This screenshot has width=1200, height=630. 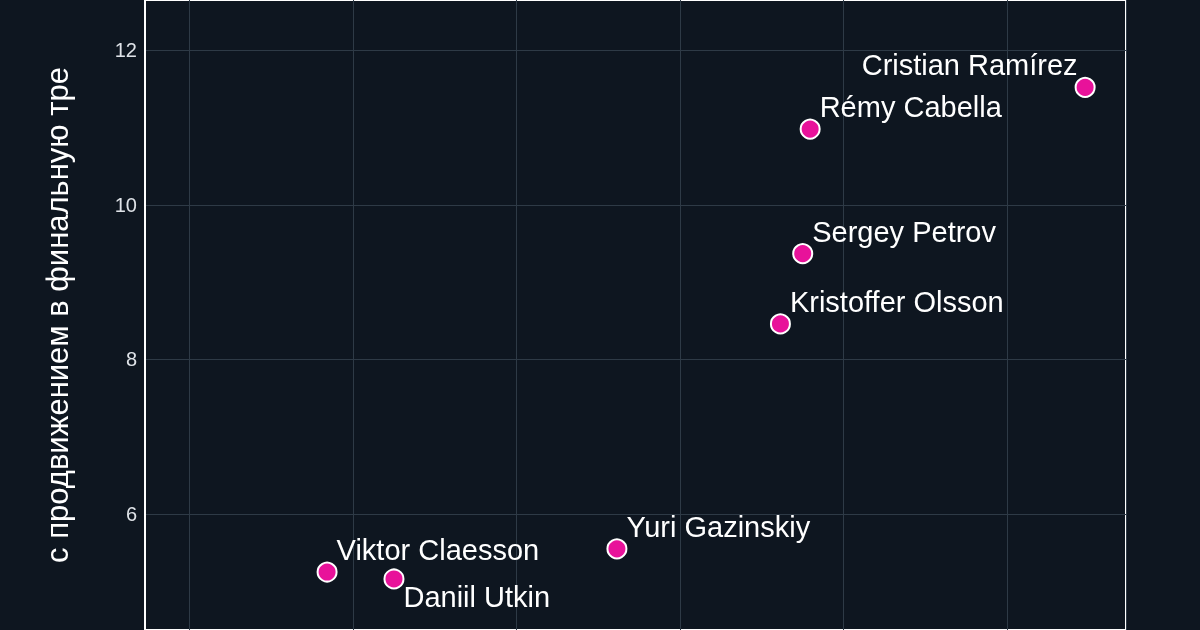 I want to click on annotation: Rémy Cabella, so click(x=911, y=107).